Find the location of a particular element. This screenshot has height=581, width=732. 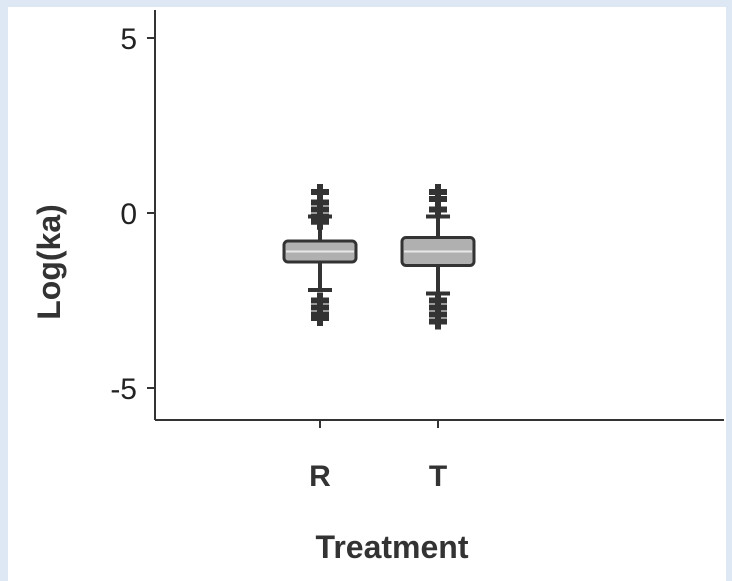

boxes is located at coordinates (379, 257).